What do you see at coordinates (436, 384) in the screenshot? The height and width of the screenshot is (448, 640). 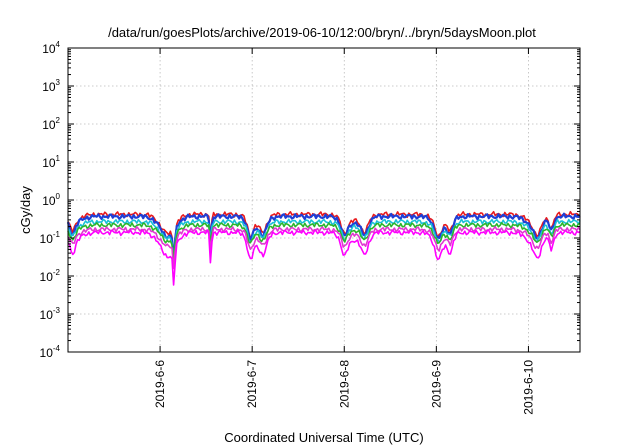 I see `x-tick-label: 2019-6-9` at bounding box center [436, 384].